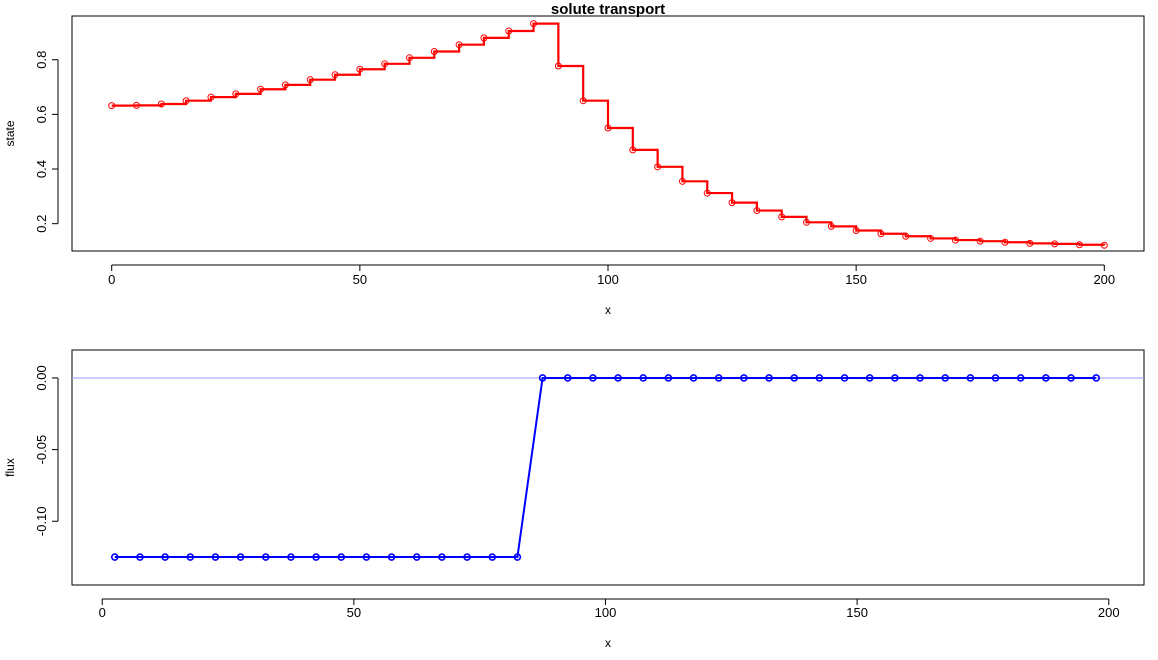 The image size is (1158, 660). What do you see at coordinates (10, 133) in the screenshot?
I see `y-axis-label: state` at bounding box center [10, 133].